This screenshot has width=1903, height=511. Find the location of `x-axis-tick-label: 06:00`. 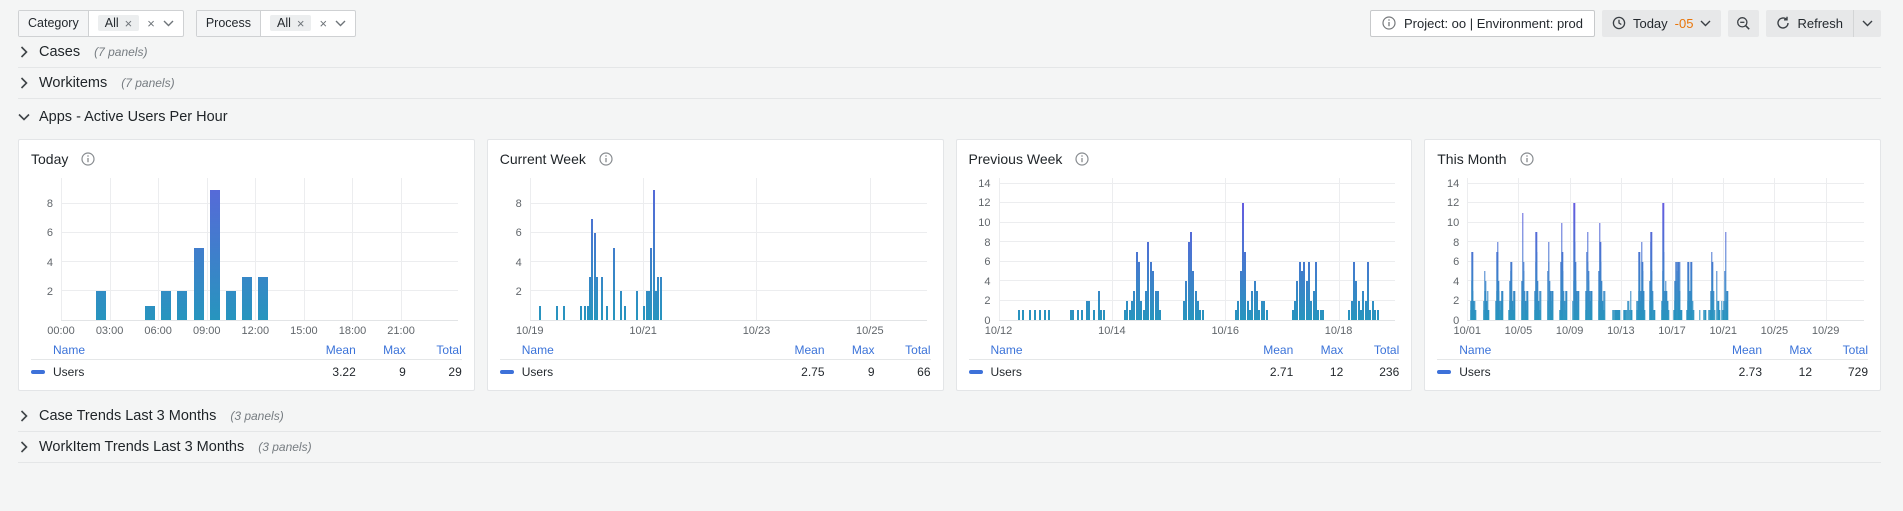

x-axis-tick-label: 06:00 is located at coordinates (158, 331).